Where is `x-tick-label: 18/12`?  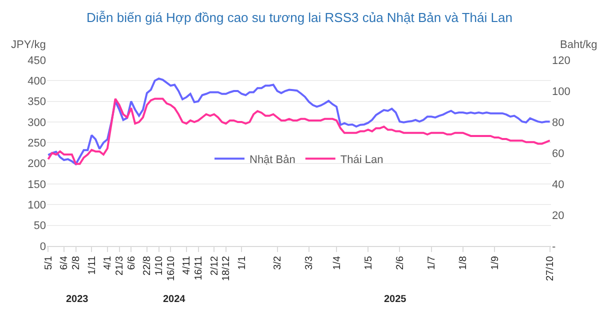
x-tick-label: 18/12 is located at coordinates (226, 269).